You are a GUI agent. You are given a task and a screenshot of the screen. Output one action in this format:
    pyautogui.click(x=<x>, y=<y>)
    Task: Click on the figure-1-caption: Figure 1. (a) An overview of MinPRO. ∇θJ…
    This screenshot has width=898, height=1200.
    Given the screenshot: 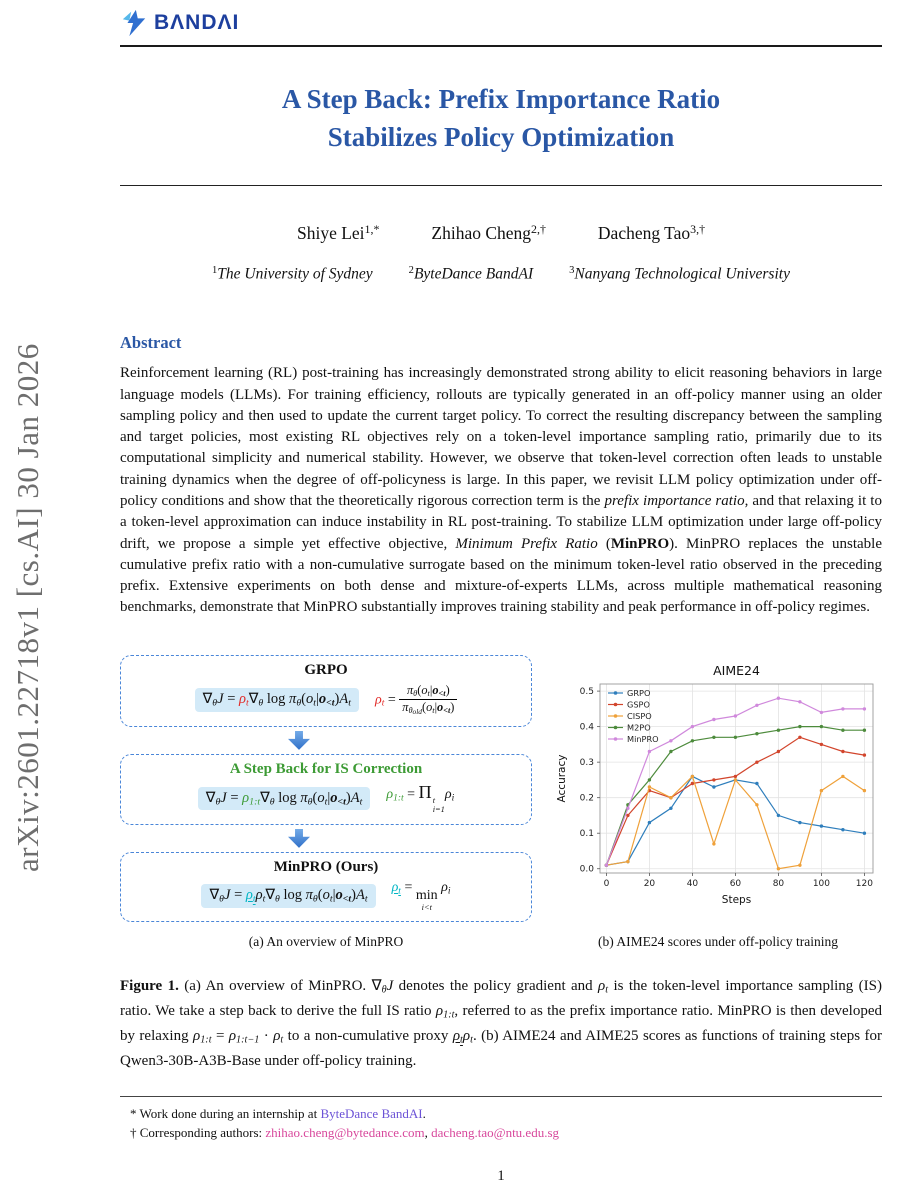 What is the action you would take?
    pyautogui.click(x=501, y=1023)
    